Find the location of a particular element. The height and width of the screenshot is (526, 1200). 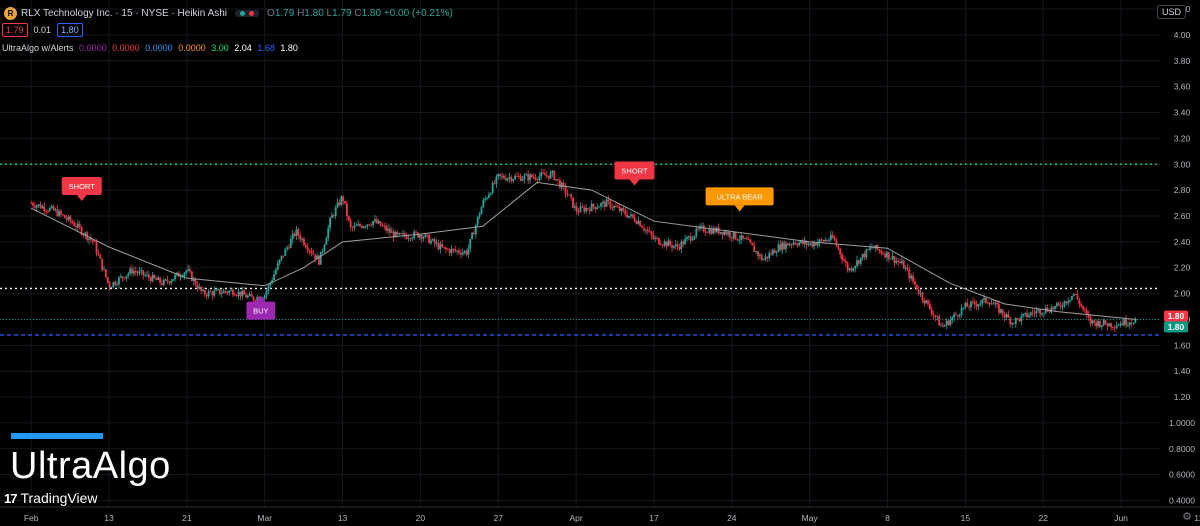

signal-label: BUY is located at coordinates (260, 311).